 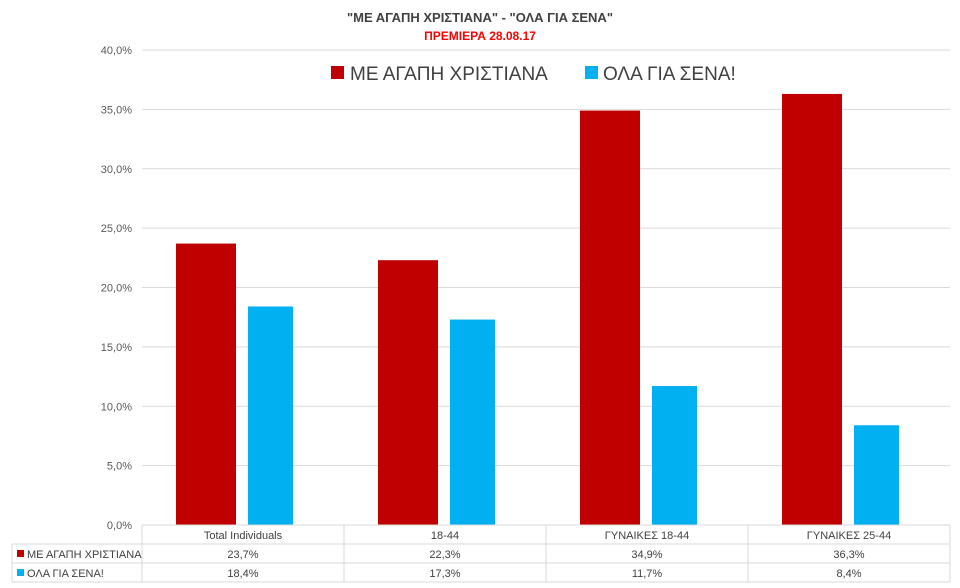 I want to click on table-value: 34,9%, so click(x=646, y=555).